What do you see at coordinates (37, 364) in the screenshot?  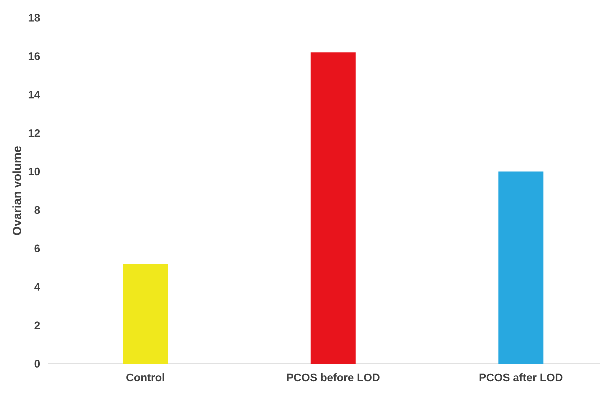 I see `y-tick-label: 0` at bounding box center [37, 364].